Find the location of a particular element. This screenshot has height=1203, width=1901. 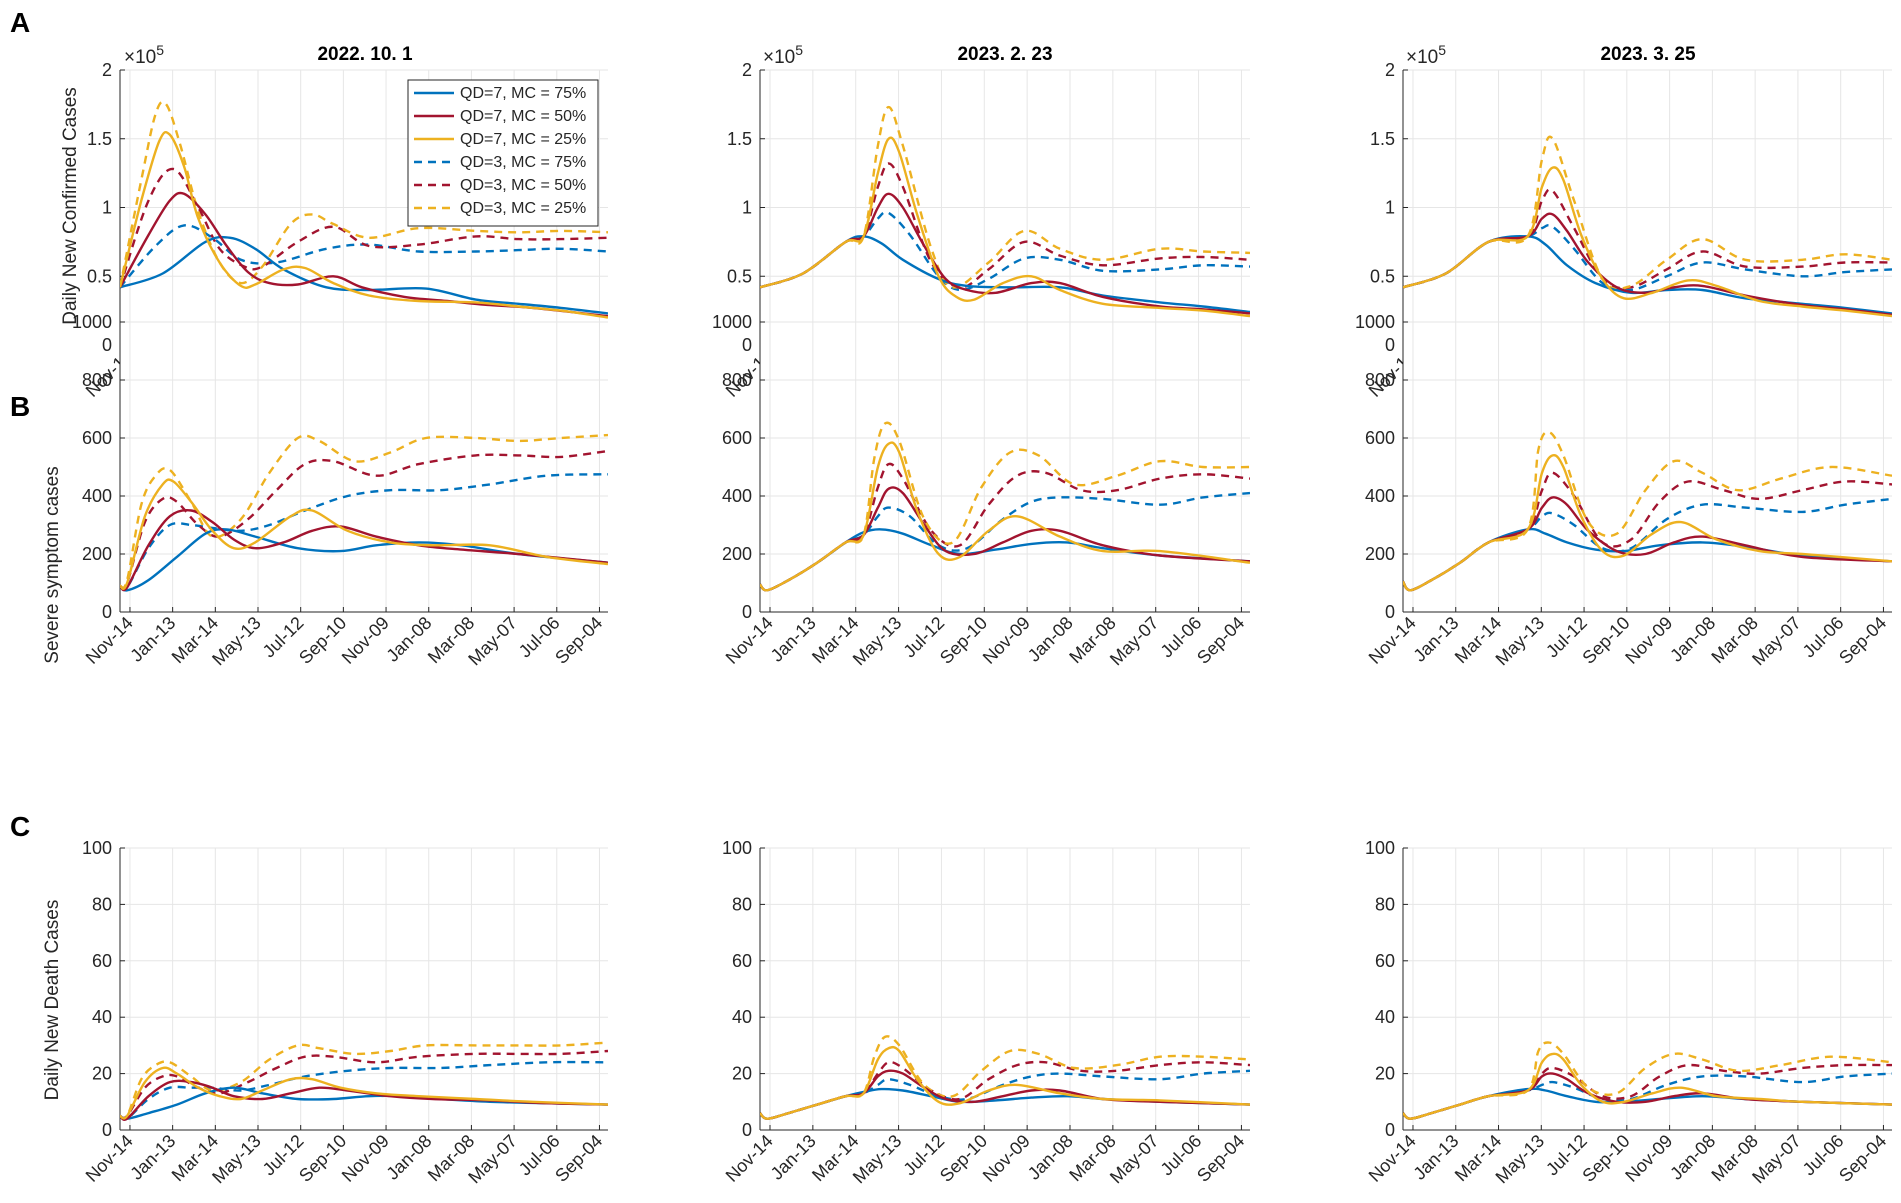

y-tick-label: 20 is located at coordinates (742, 1074).